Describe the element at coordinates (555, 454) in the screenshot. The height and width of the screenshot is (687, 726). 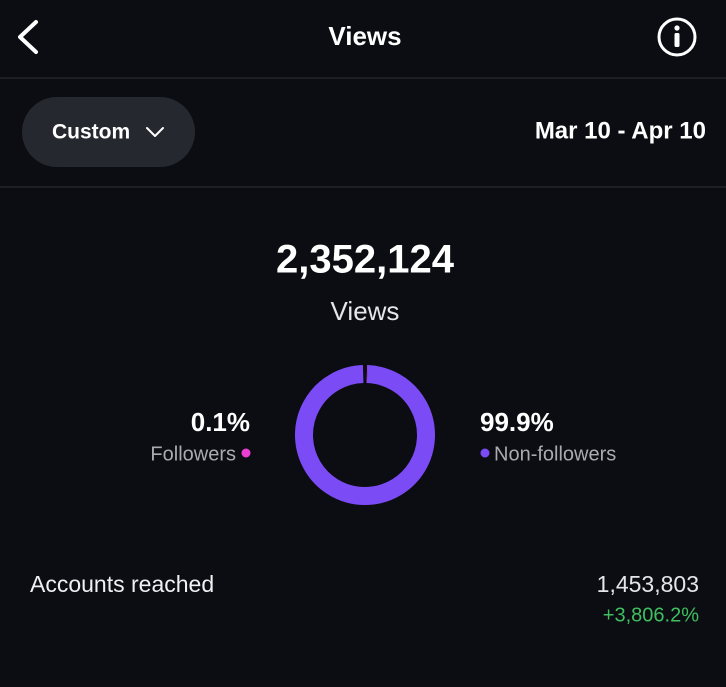
I see `legend-label: Non-followers` at that location.